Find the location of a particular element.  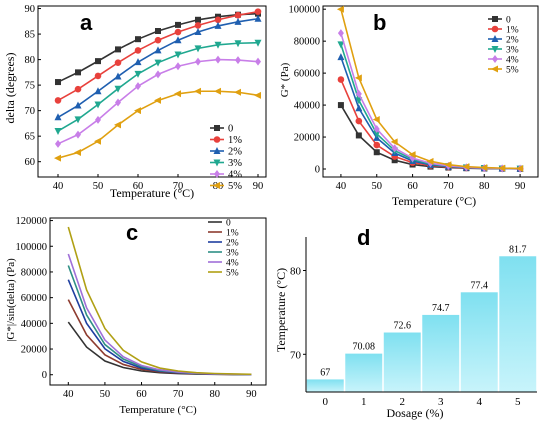

legend-label: 5% is located at coordinates (232, 274).